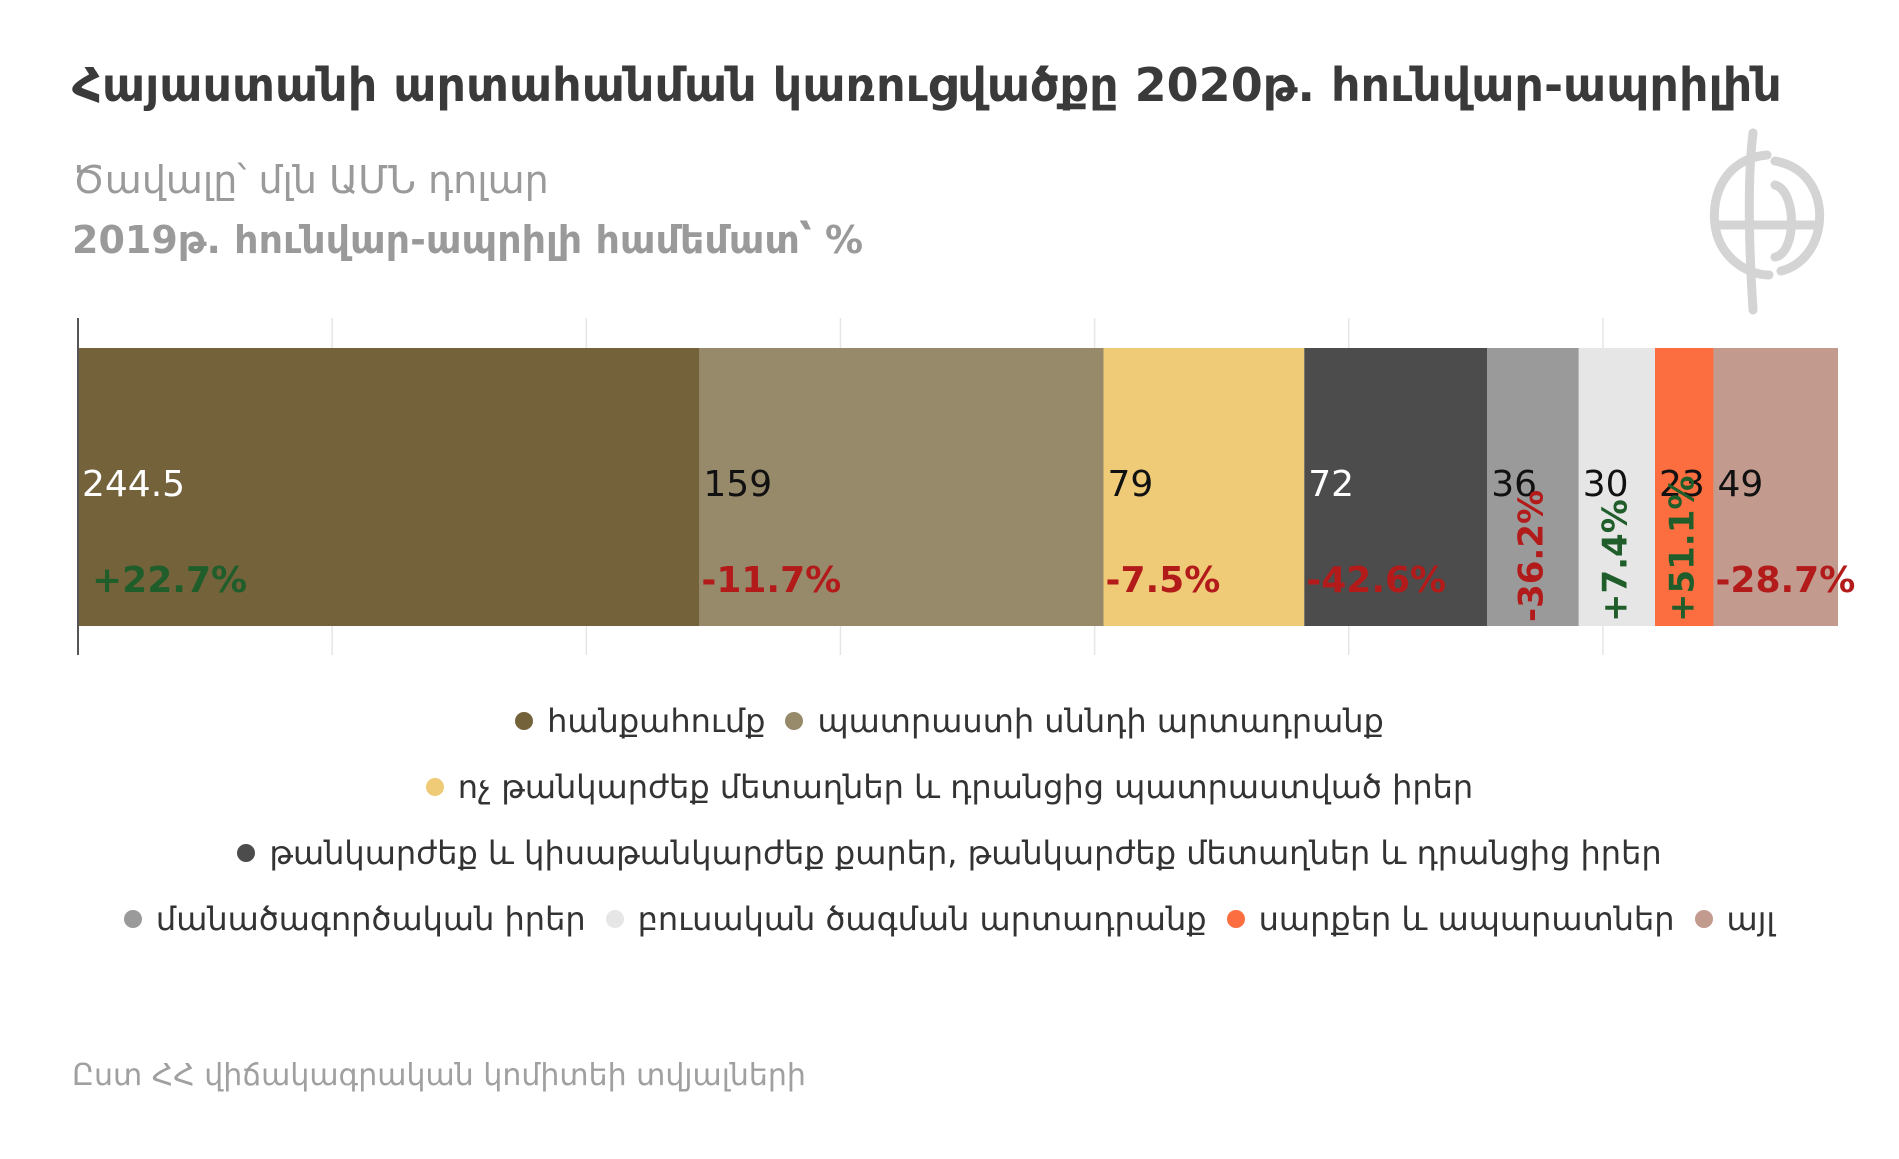 Image resolution: width=1899 pixels, height=1159 pixels. Describe the element at coordinates (1376, 580) in the screenshot. I see `change-label: -42.6%` at that location.